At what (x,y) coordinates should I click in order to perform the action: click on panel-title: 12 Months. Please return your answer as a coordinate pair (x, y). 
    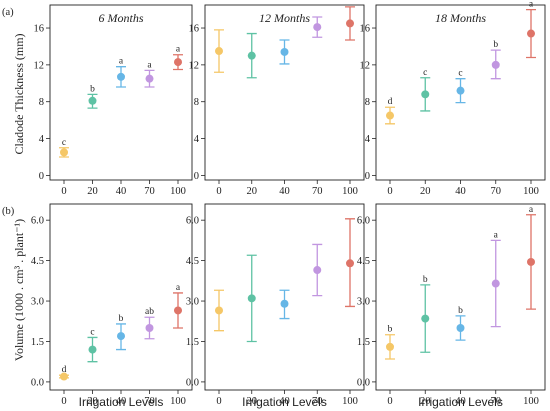
    Looking at the image, I should click on (284, 18).